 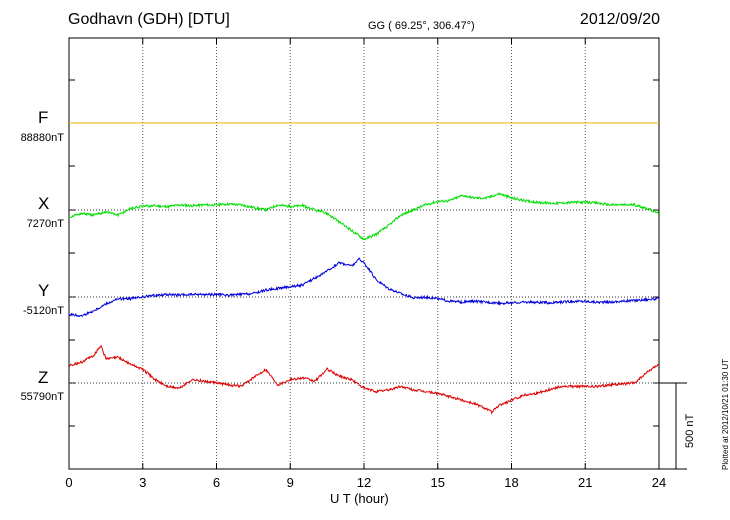 What do you see at coordinates (619, 19) in the screenshot?
I see `plot-date: 2012/09/20` at bounding box center [619, 19].